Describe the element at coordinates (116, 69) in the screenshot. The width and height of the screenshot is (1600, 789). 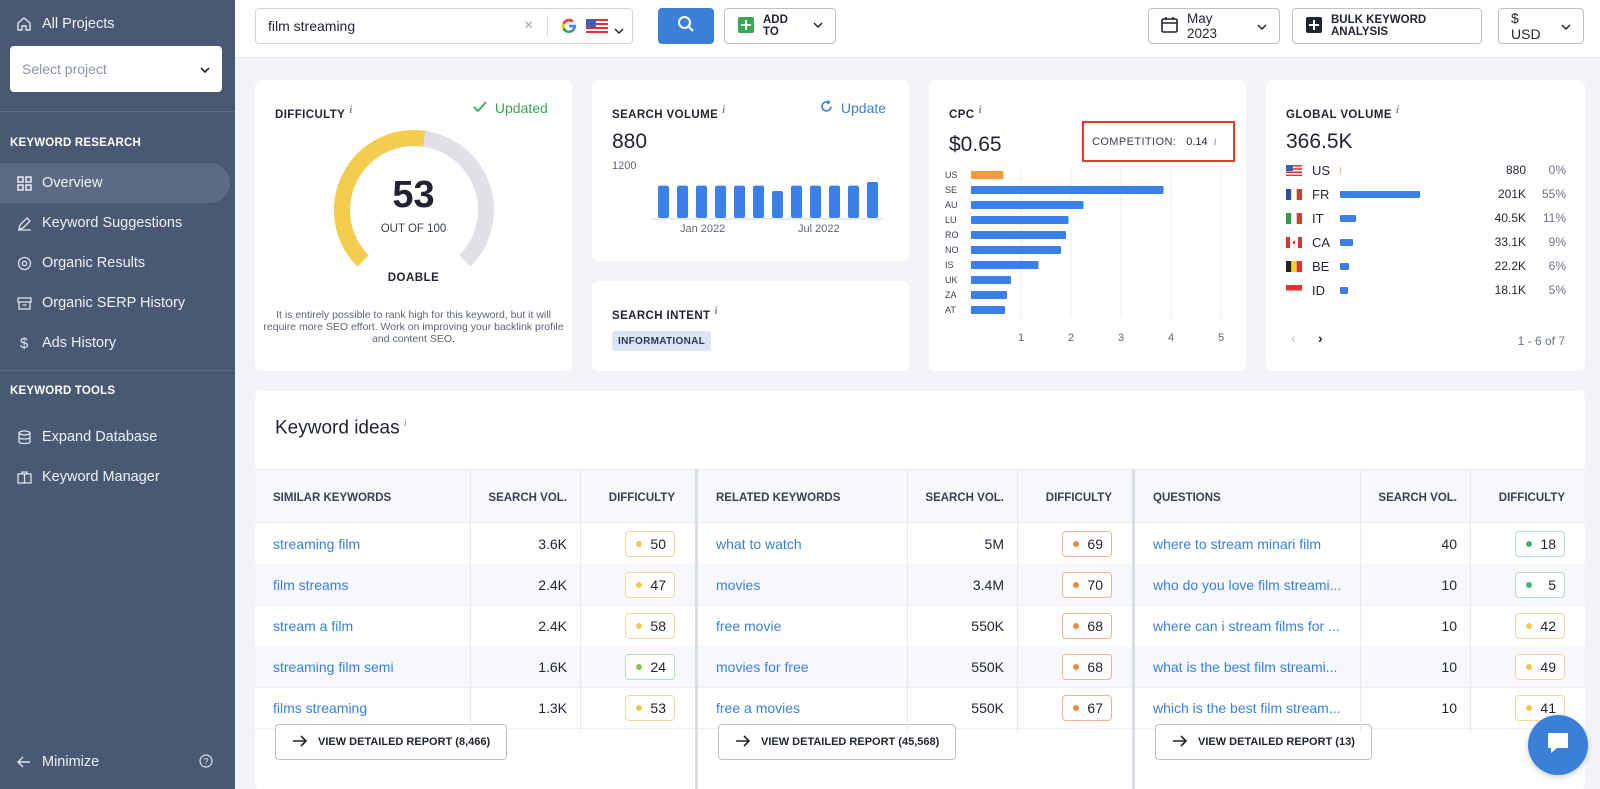
I see `project-select: Select project` at that location.